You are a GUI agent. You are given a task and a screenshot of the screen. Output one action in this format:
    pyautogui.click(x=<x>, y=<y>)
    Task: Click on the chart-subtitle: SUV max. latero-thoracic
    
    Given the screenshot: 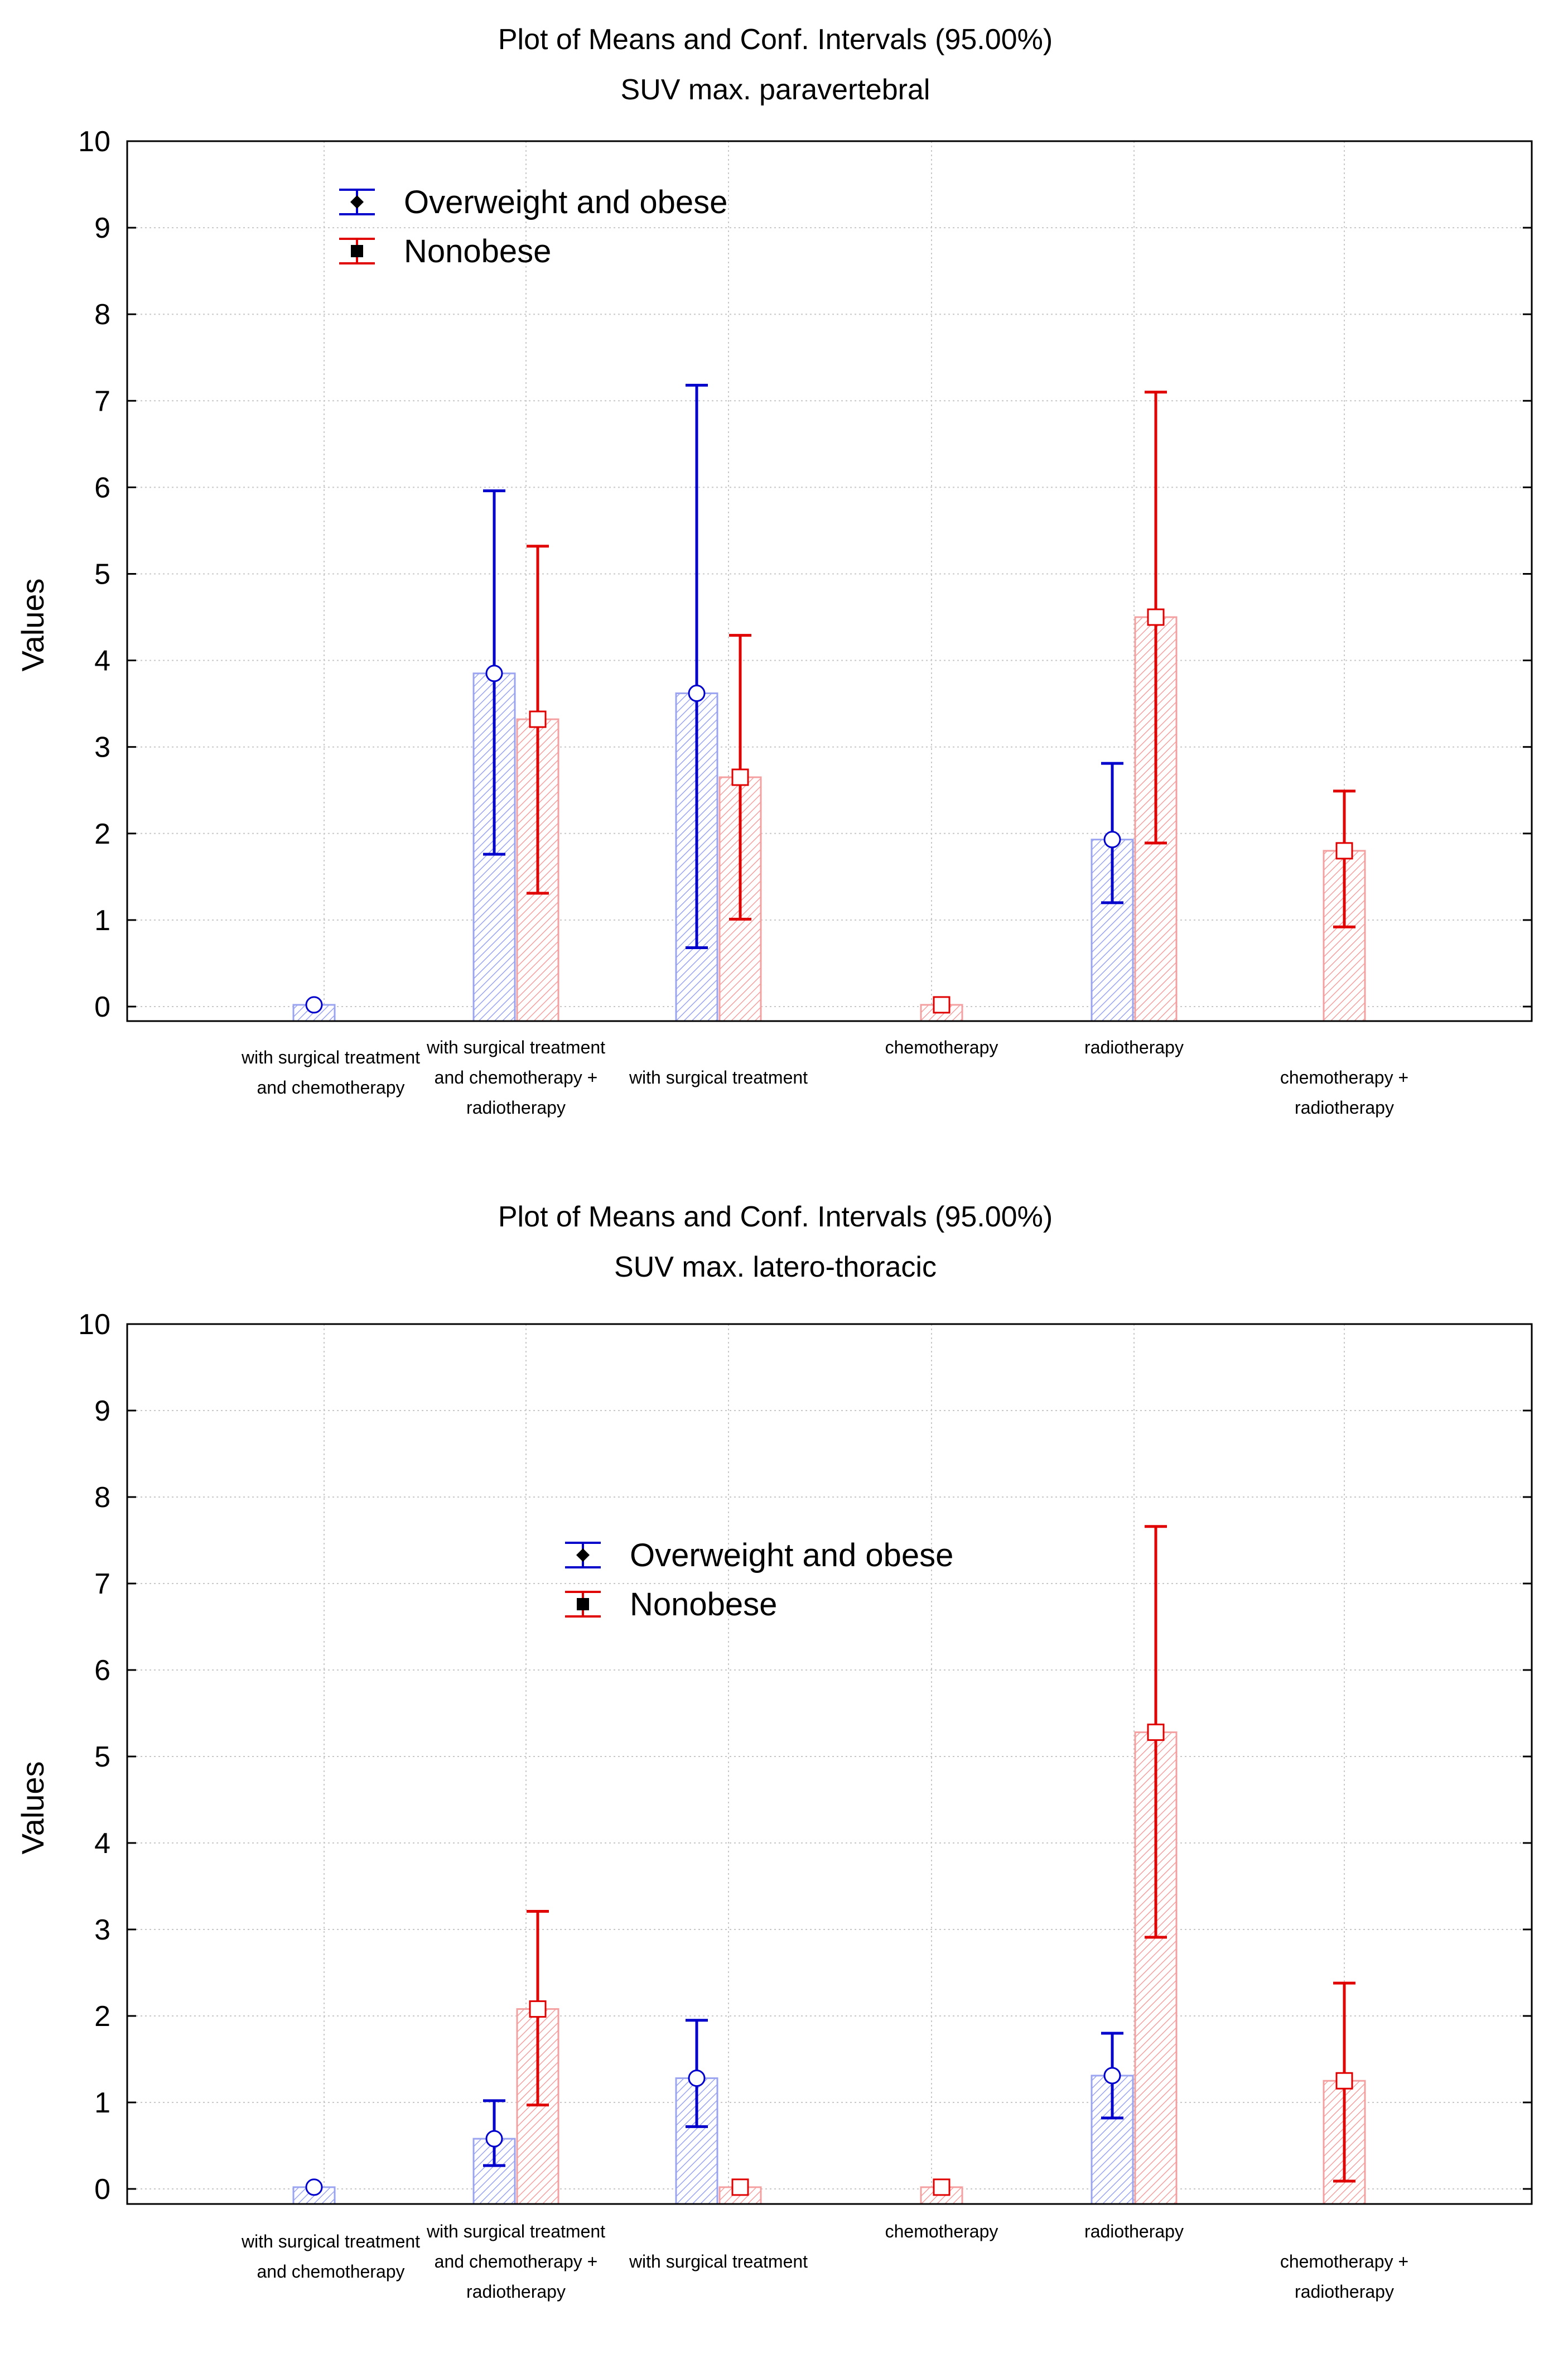 What is the action you would take?
    pyautogui.click(x=775, y=1267)
    